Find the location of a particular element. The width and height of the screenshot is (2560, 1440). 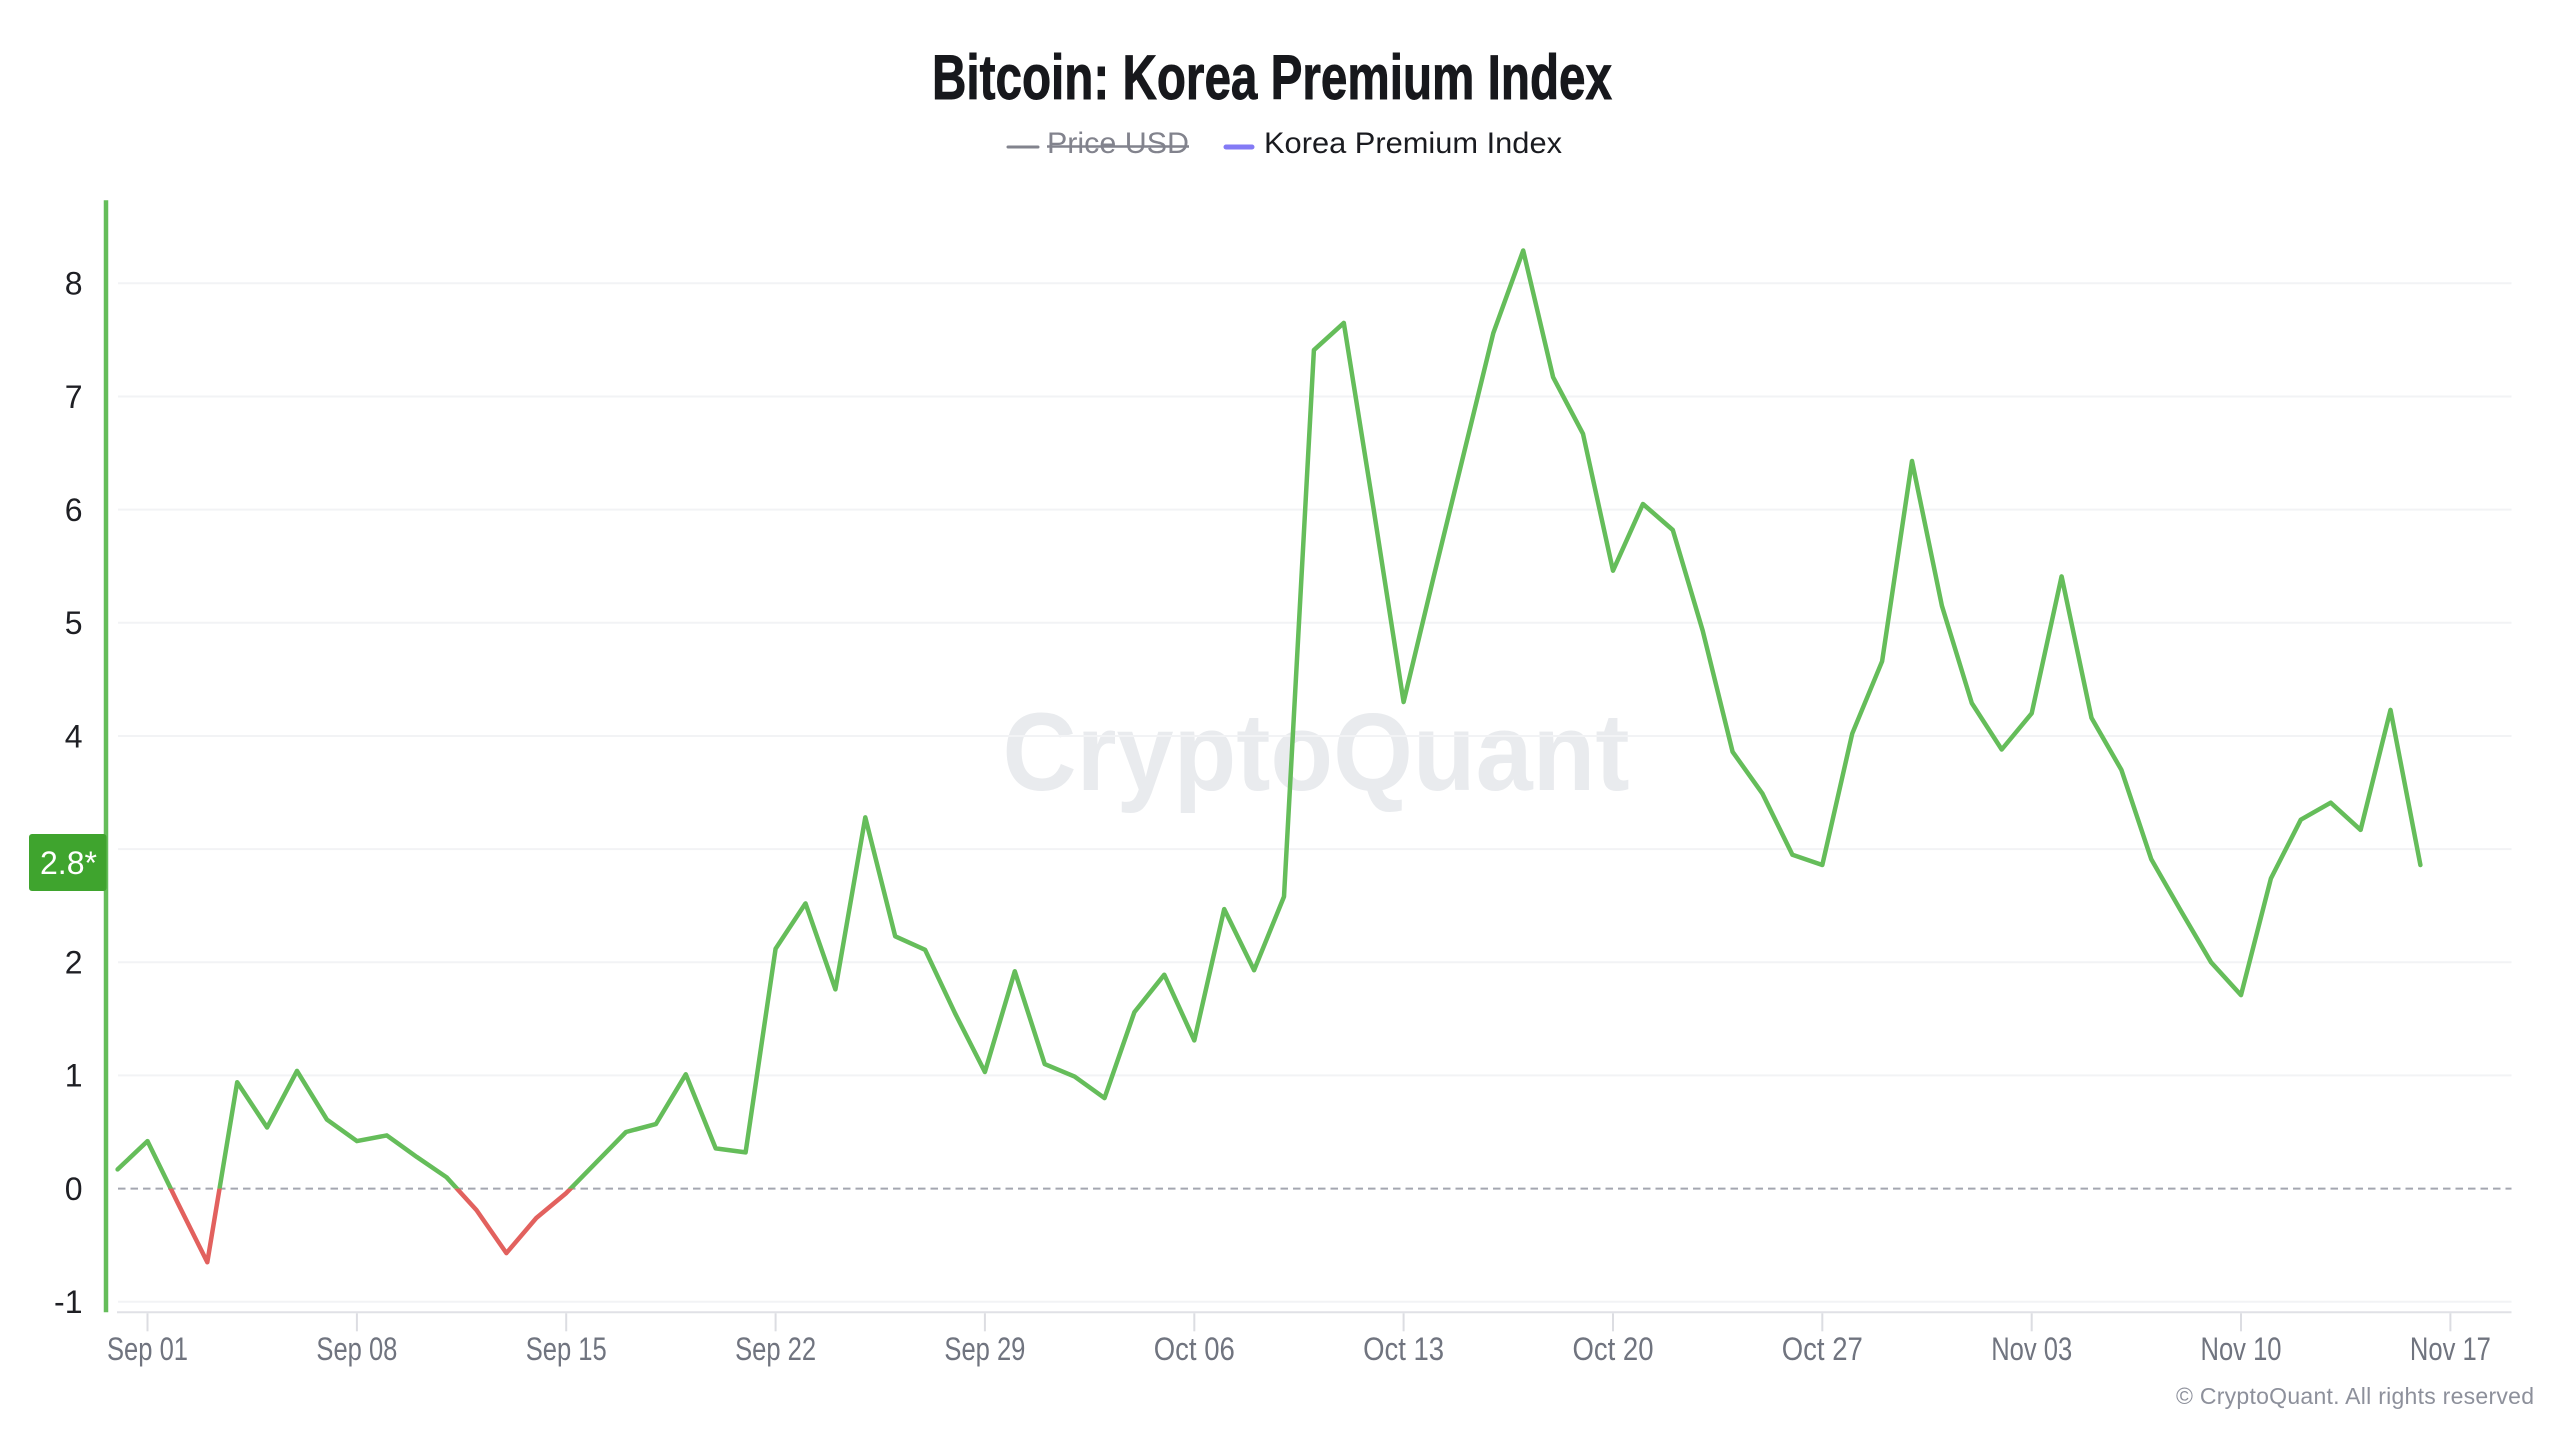

svg-text: 1 is located at coordinates (74, 1076).